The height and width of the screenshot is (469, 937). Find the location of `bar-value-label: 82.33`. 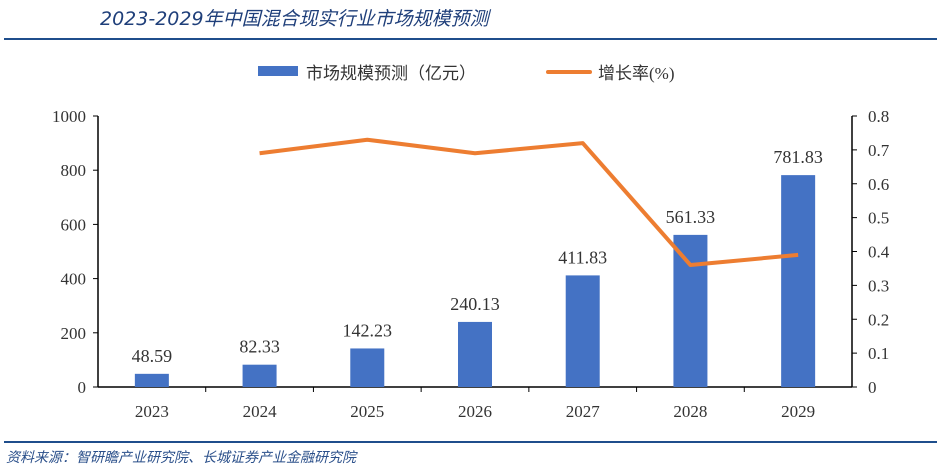

bar-value-label: 82.33 is located at coordinates (259, 347).